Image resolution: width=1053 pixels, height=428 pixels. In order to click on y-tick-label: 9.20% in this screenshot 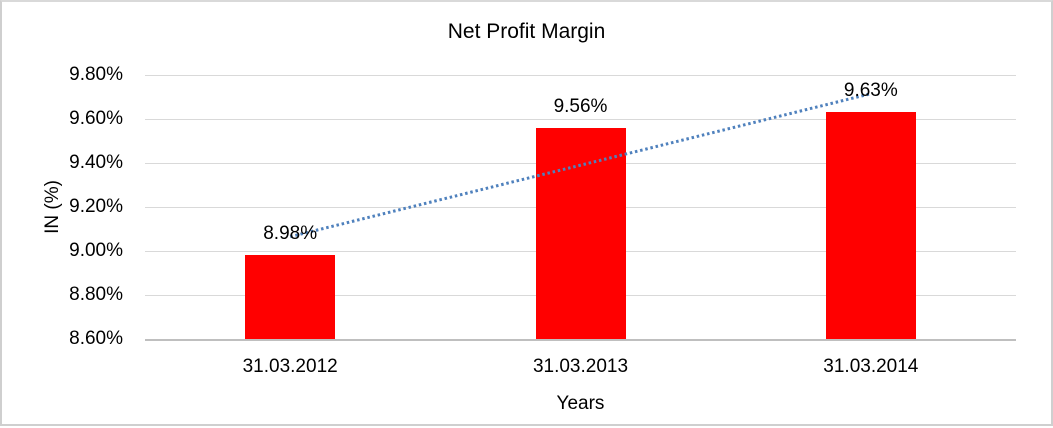, I will do `click(96, 206)`.